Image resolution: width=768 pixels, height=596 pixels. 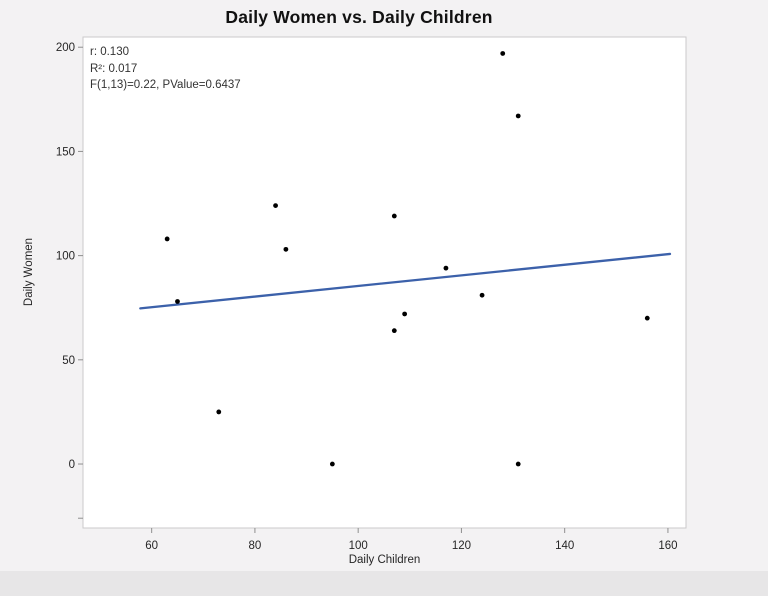 What do you see at coordinates (384, 583) in the screenshot?
I see `page-bottom-band` at bounding box center [384, 583].